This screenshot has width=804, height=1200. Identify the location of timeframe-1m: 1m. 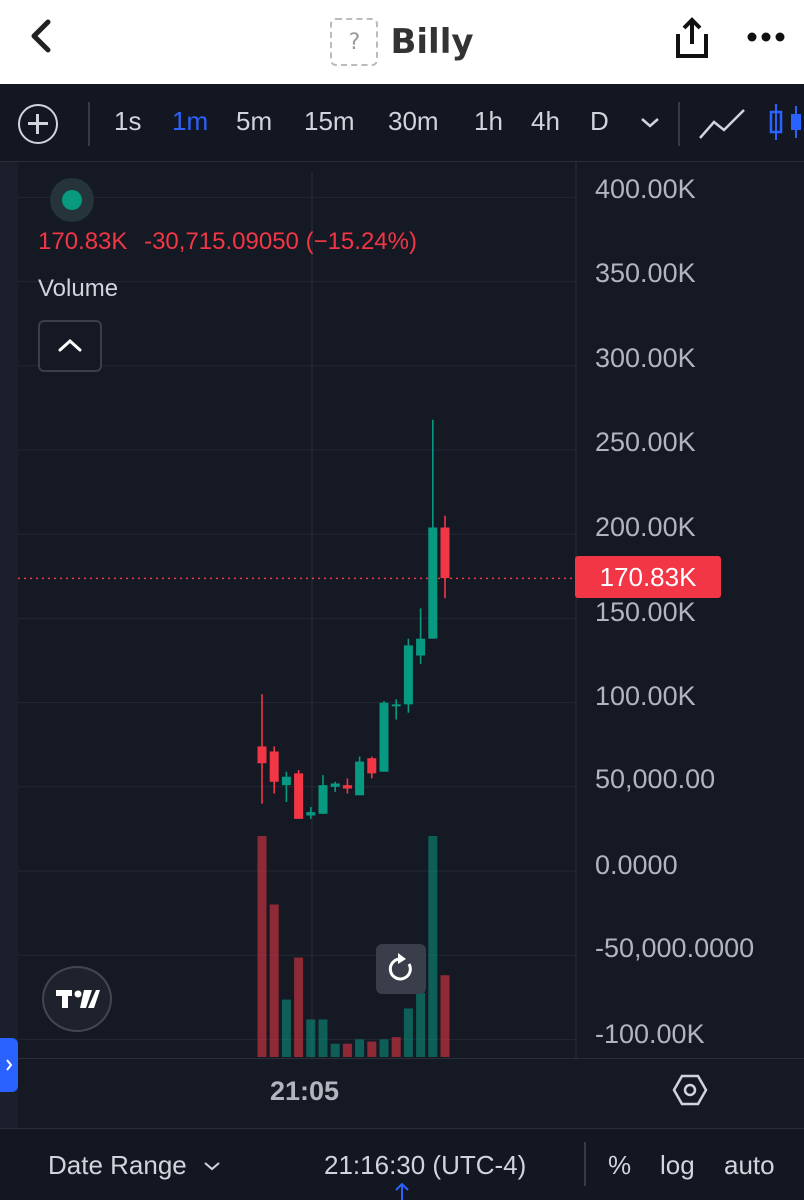
(190, 121).